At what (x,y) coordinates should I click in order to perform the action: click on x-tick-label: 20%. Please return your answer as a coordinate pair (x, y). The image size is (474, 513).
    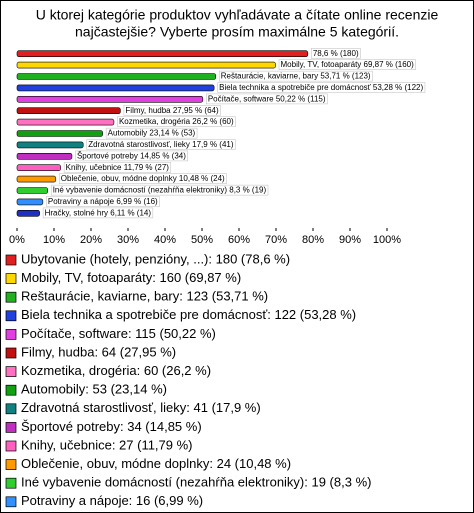
    Looking at the image, I should click on (91, 240).